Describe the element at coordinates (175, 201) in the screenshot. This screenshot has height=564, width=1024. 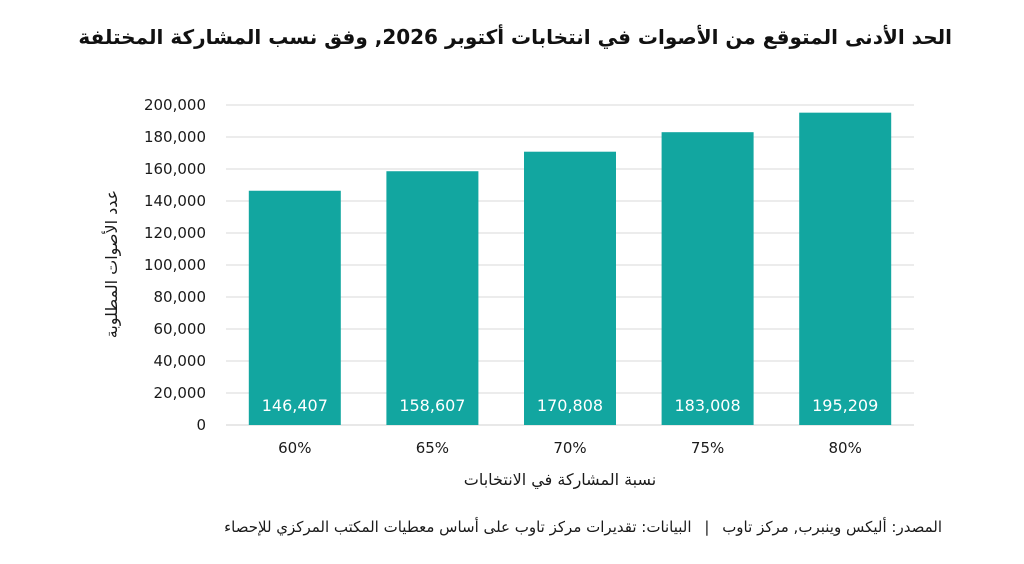
I see `y-tick-label: 140,000` at that location.